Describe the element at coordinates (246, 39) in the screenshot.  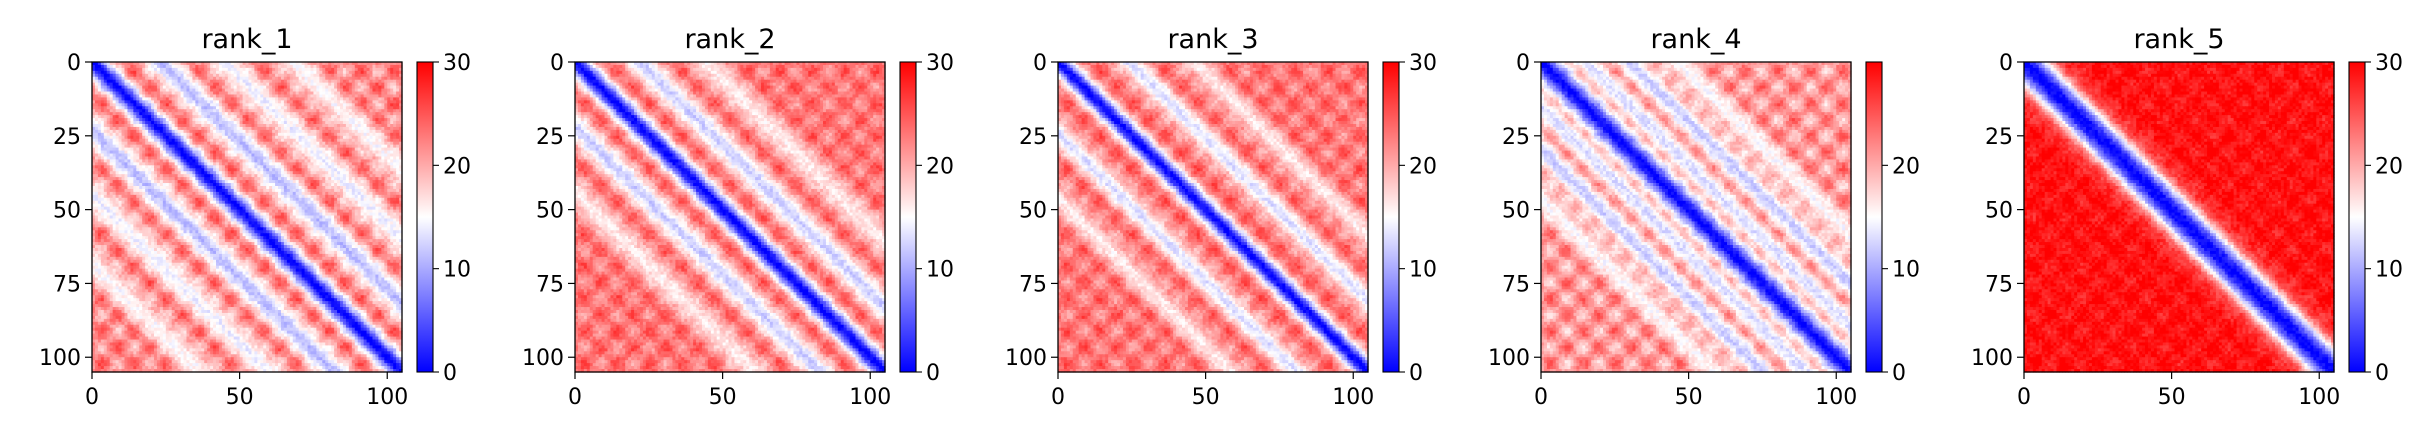
I see `panel-title: rank_1` at that location.